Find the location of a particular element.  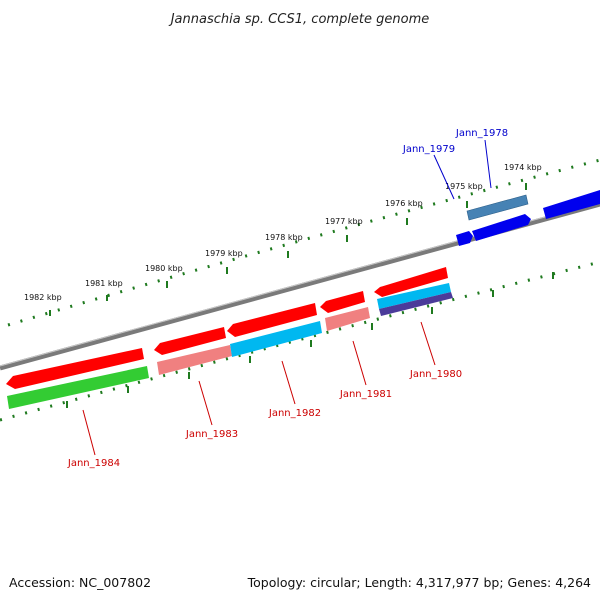

gene-jann-1978 is located at coordinates (497, 207).